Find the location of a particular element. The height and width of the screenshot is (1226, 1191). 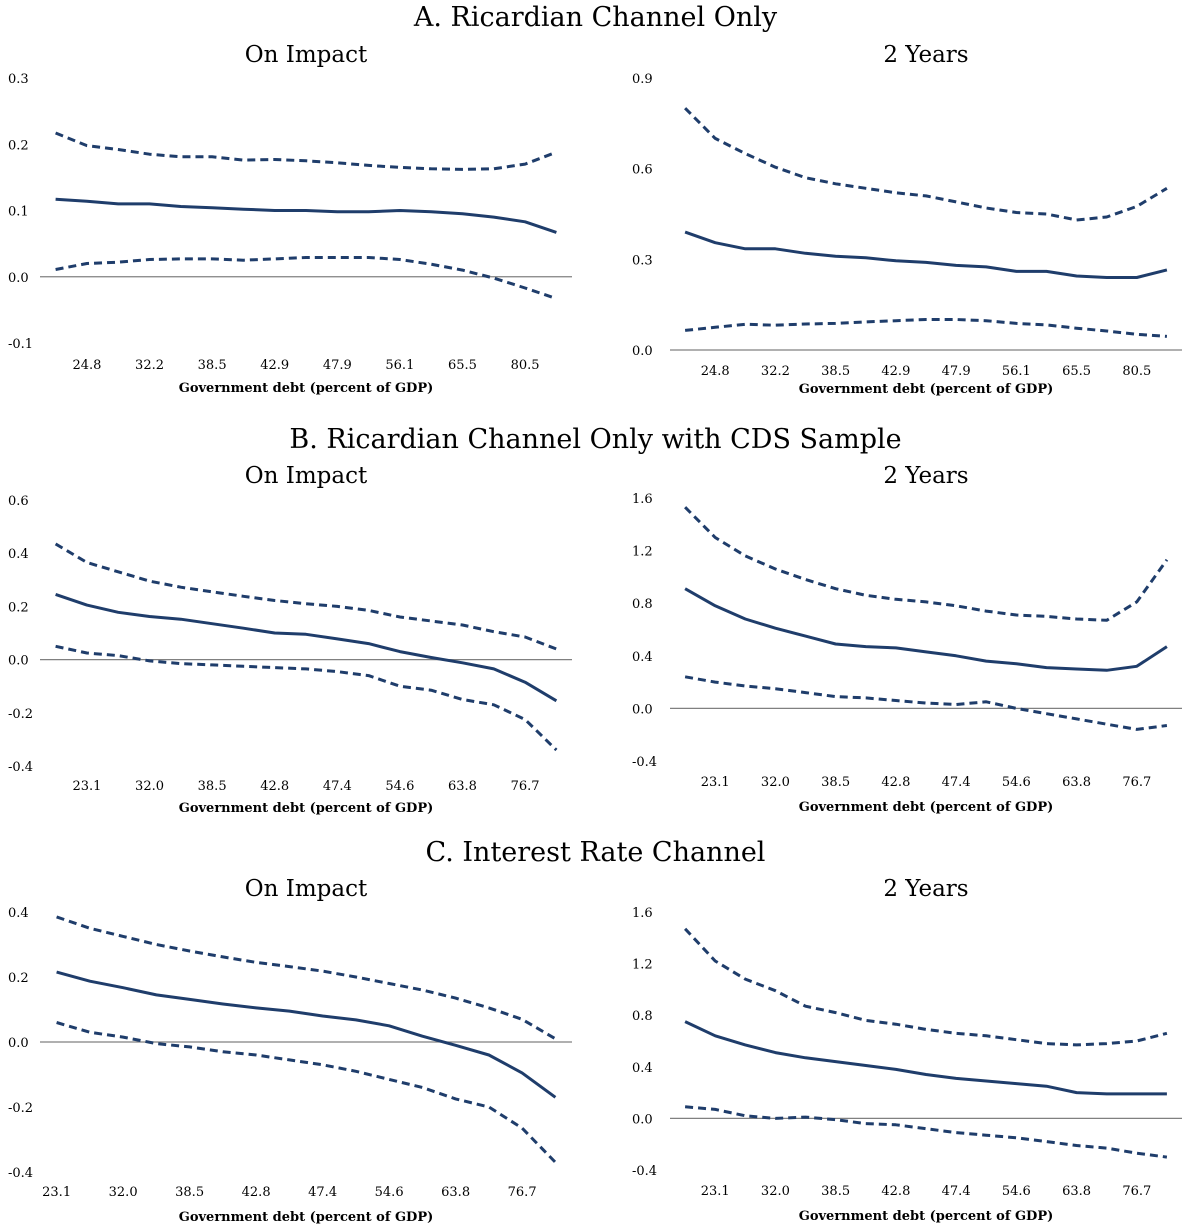

chart-3-xtick-label: 63.8 is located at coordinates (462, 786).